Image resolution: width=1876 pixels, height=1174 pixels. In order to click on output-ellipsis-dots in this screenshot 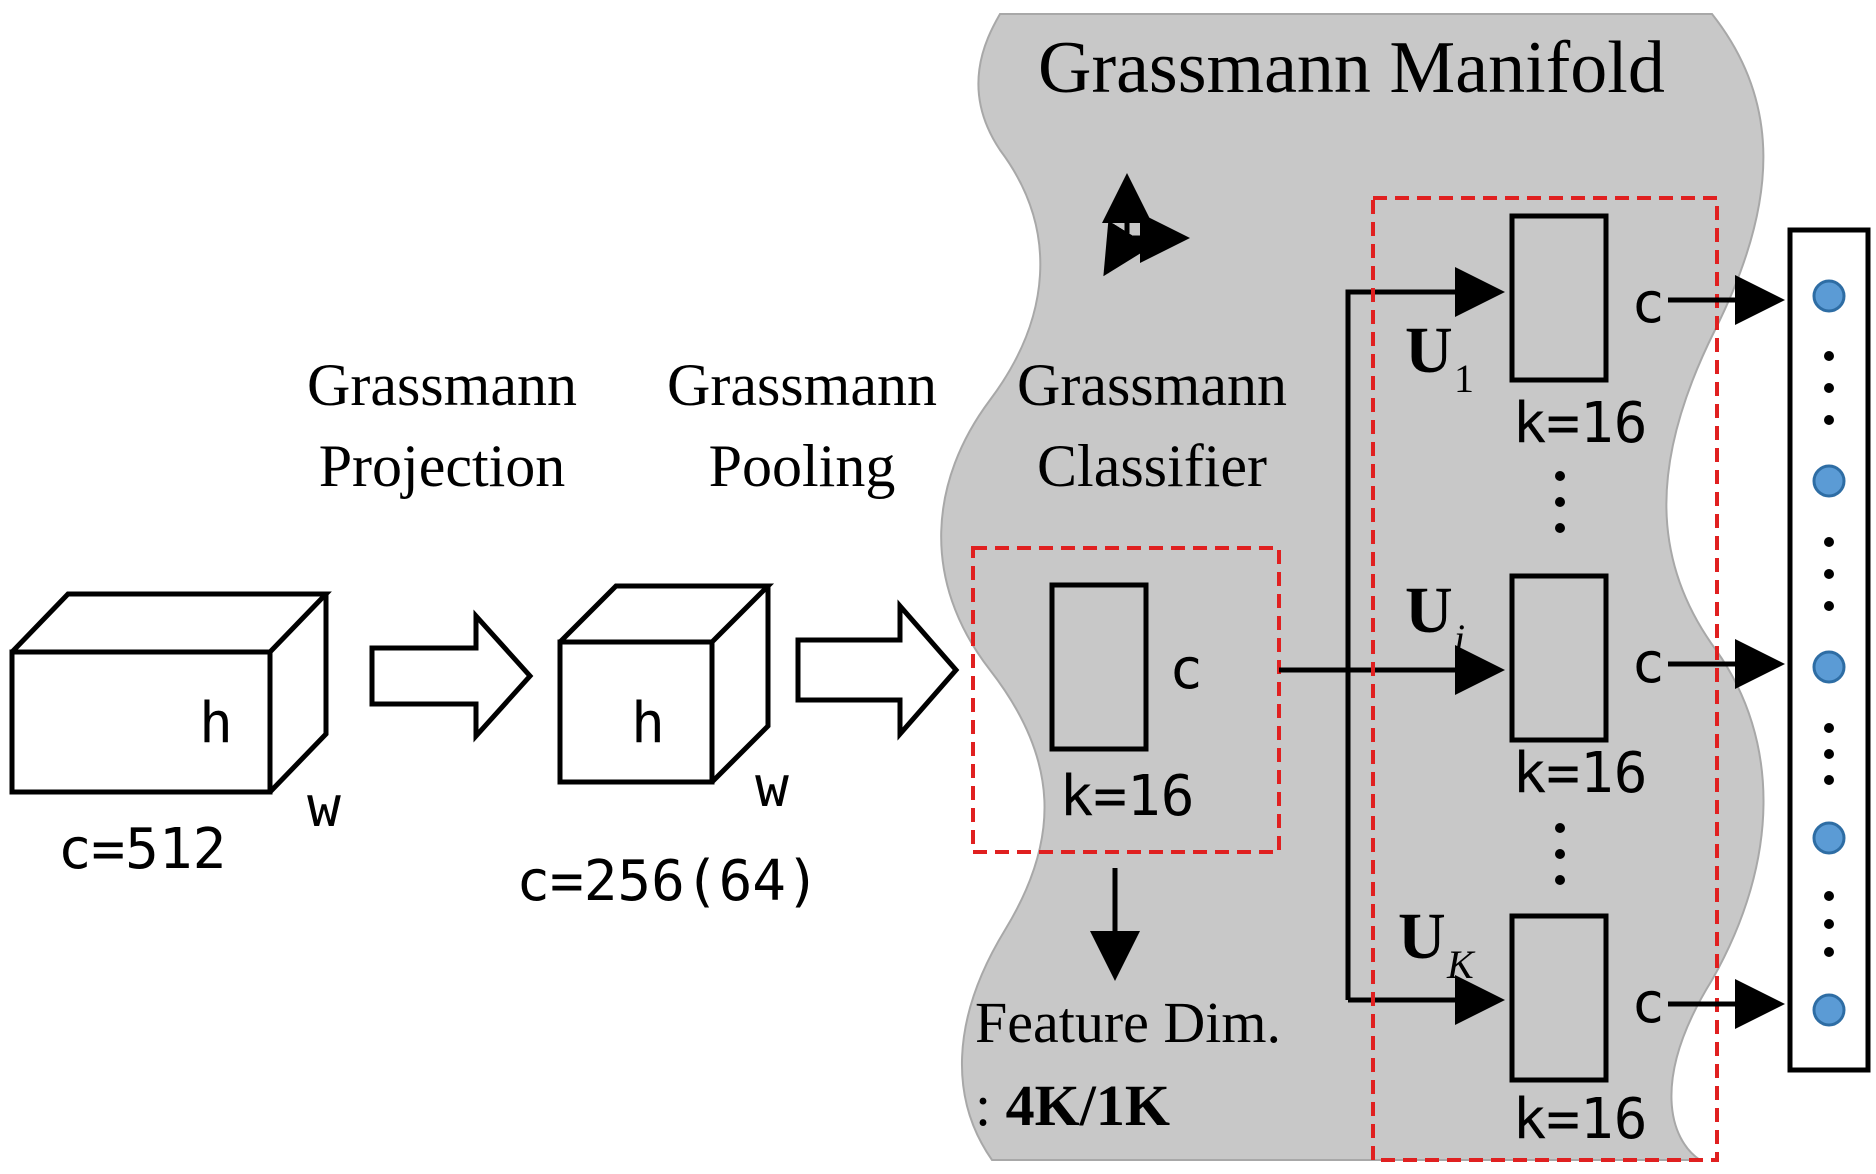, I will do `click(1829, 654)`.